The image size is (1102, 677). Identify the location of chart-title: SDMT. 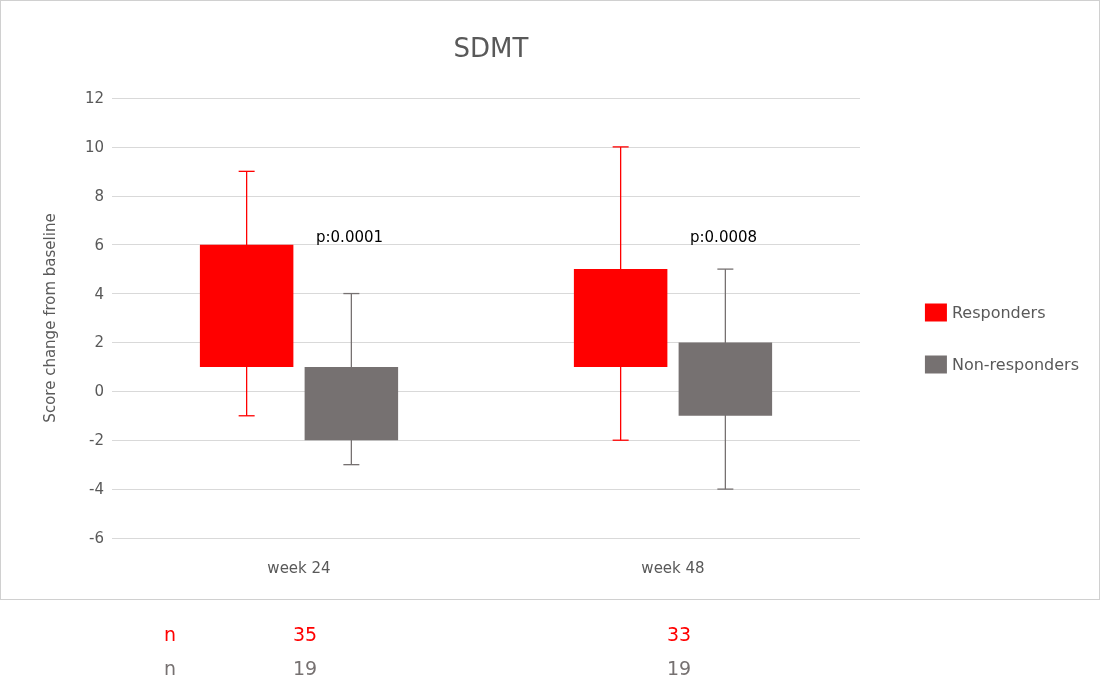
(491, 48).